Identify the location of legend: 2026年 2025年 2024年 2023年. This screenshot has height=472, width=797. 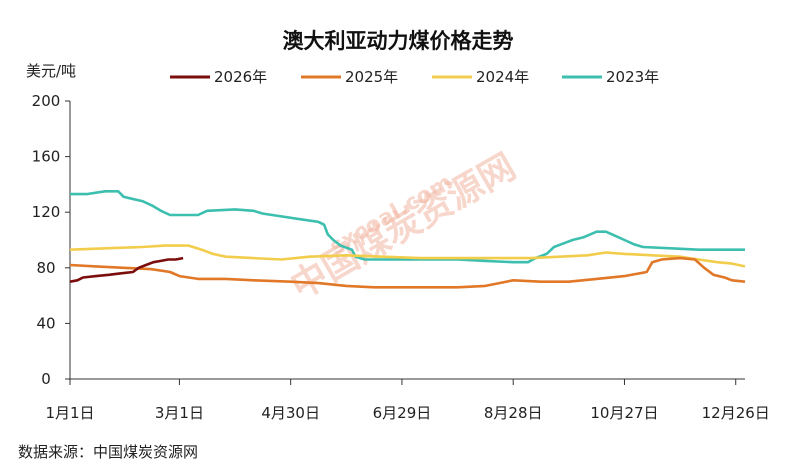
(414, 77).